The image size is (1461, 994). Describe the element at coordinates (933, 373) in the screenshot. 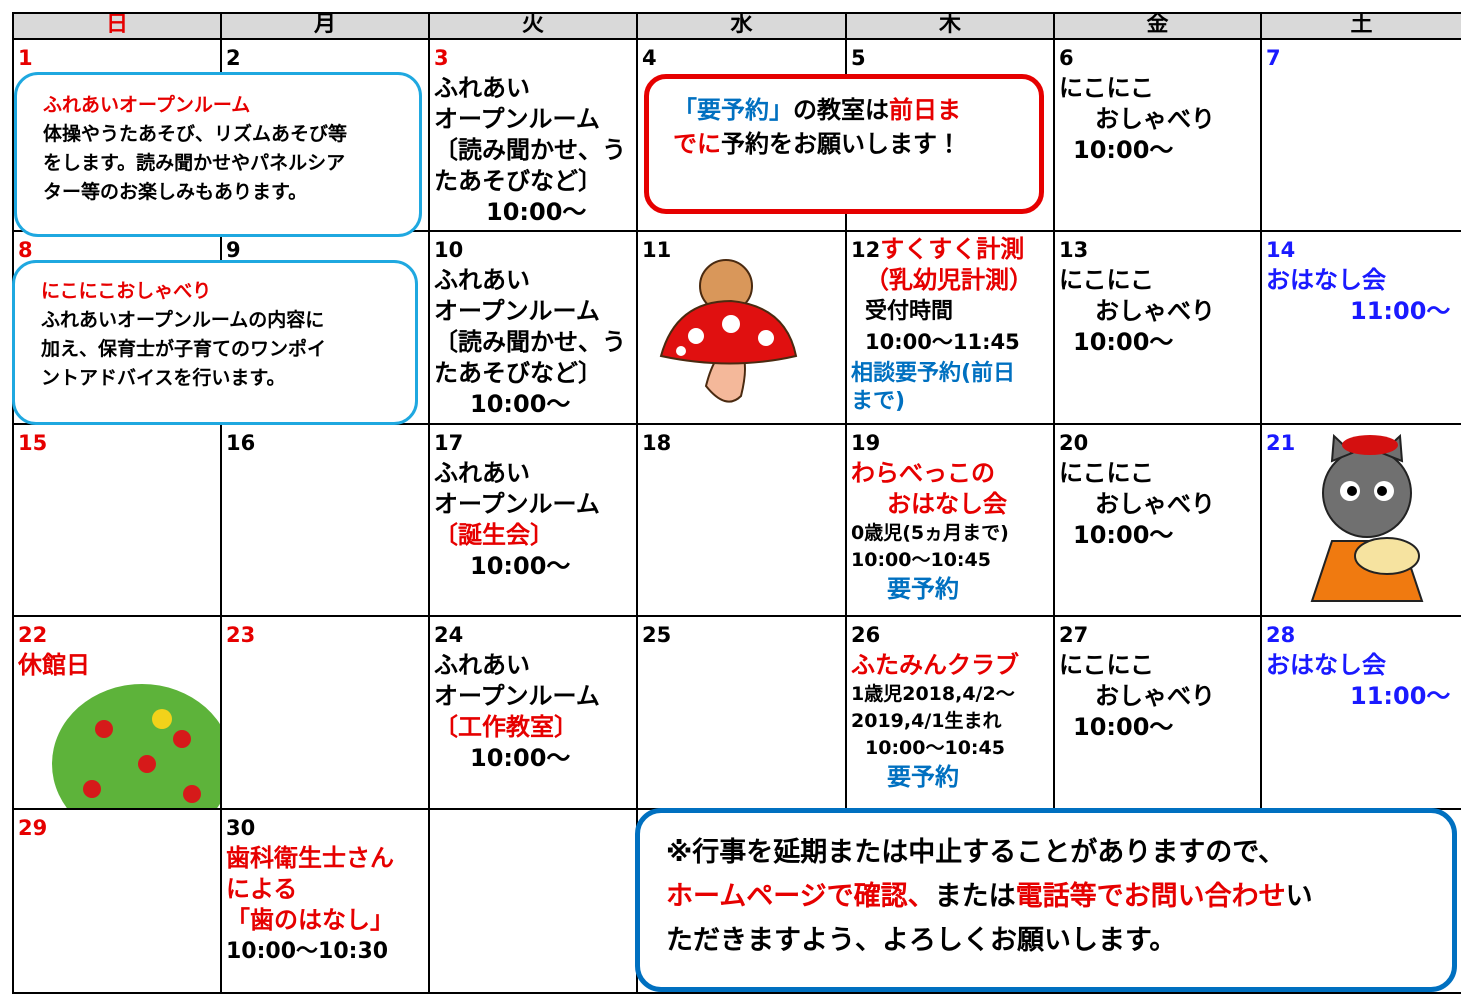

I see `event: 相談要予約(前日` at that location.